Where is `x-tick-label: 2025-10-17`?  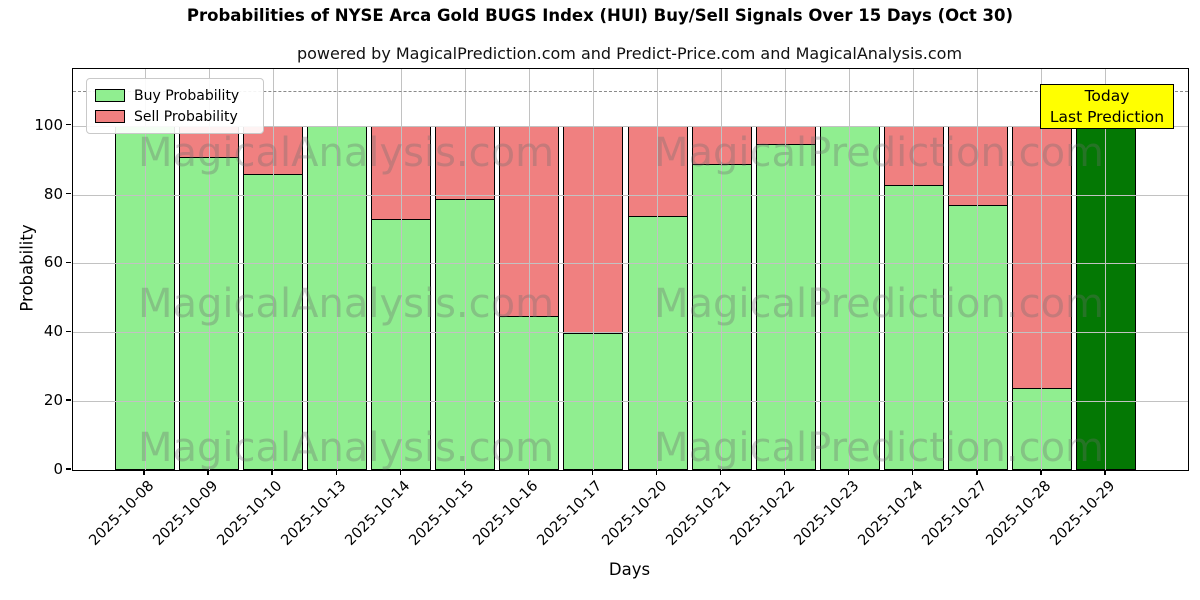
x-tick-label: 2025-10-17 is located at coordinates (570, 513).